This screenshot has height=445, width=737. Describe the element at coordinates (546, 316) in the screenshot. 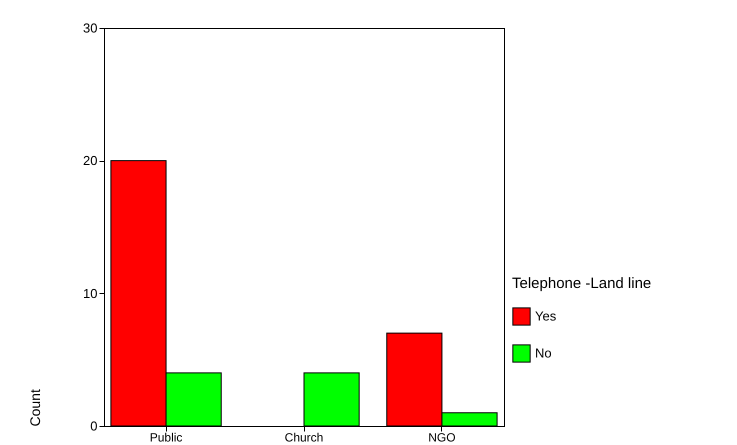

I see `legend-label: Yes` at that location.